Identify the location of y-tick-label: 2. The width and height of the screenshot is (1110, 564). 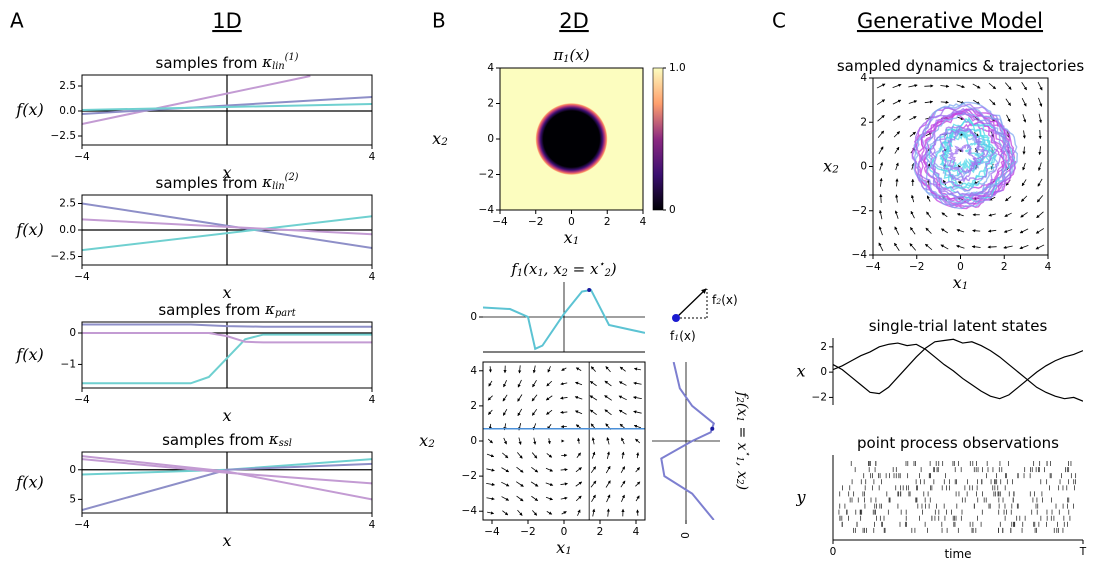
(823, 347).